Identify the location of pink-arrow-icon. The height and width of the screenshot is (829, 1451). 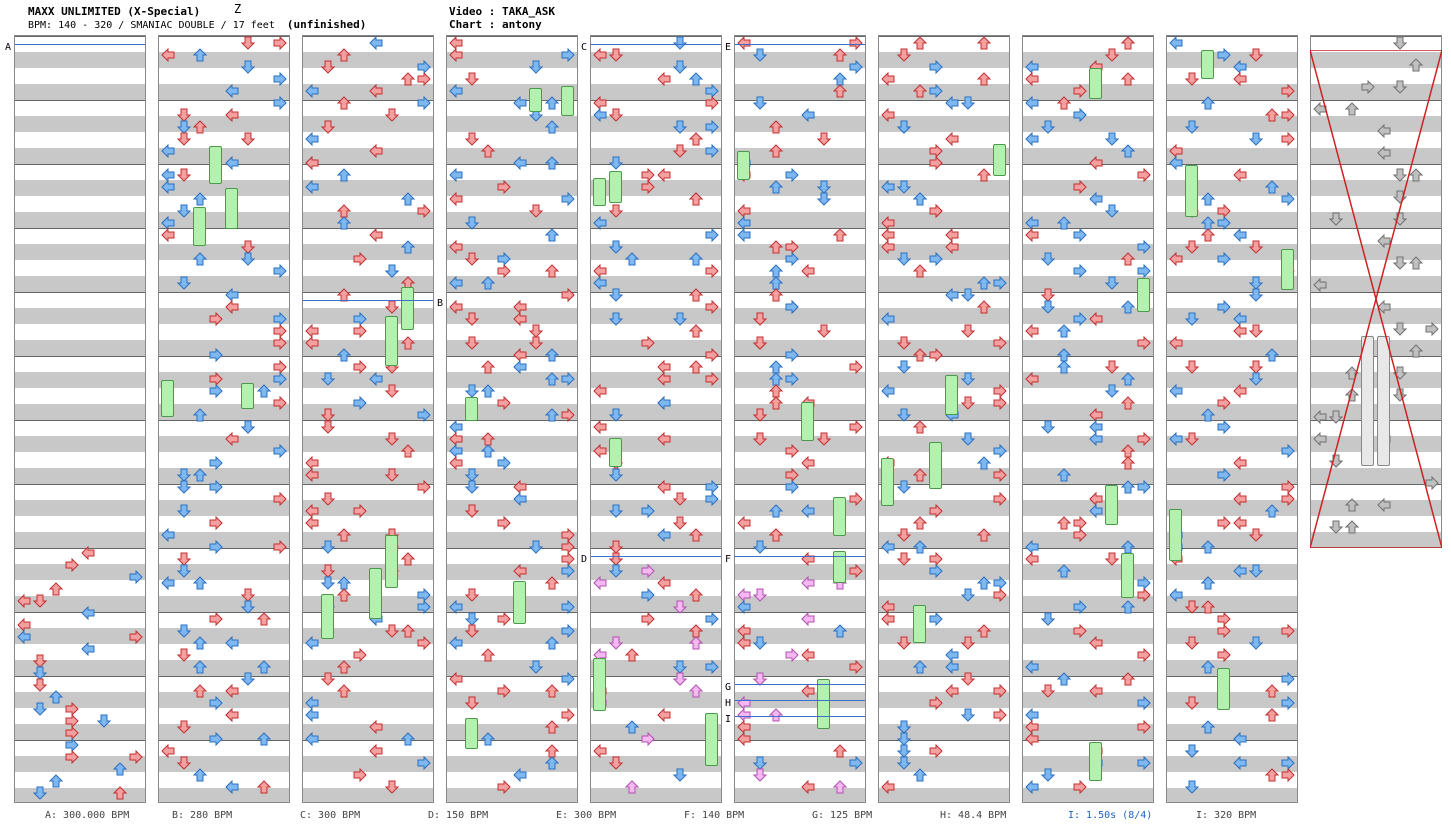
(648, 571).